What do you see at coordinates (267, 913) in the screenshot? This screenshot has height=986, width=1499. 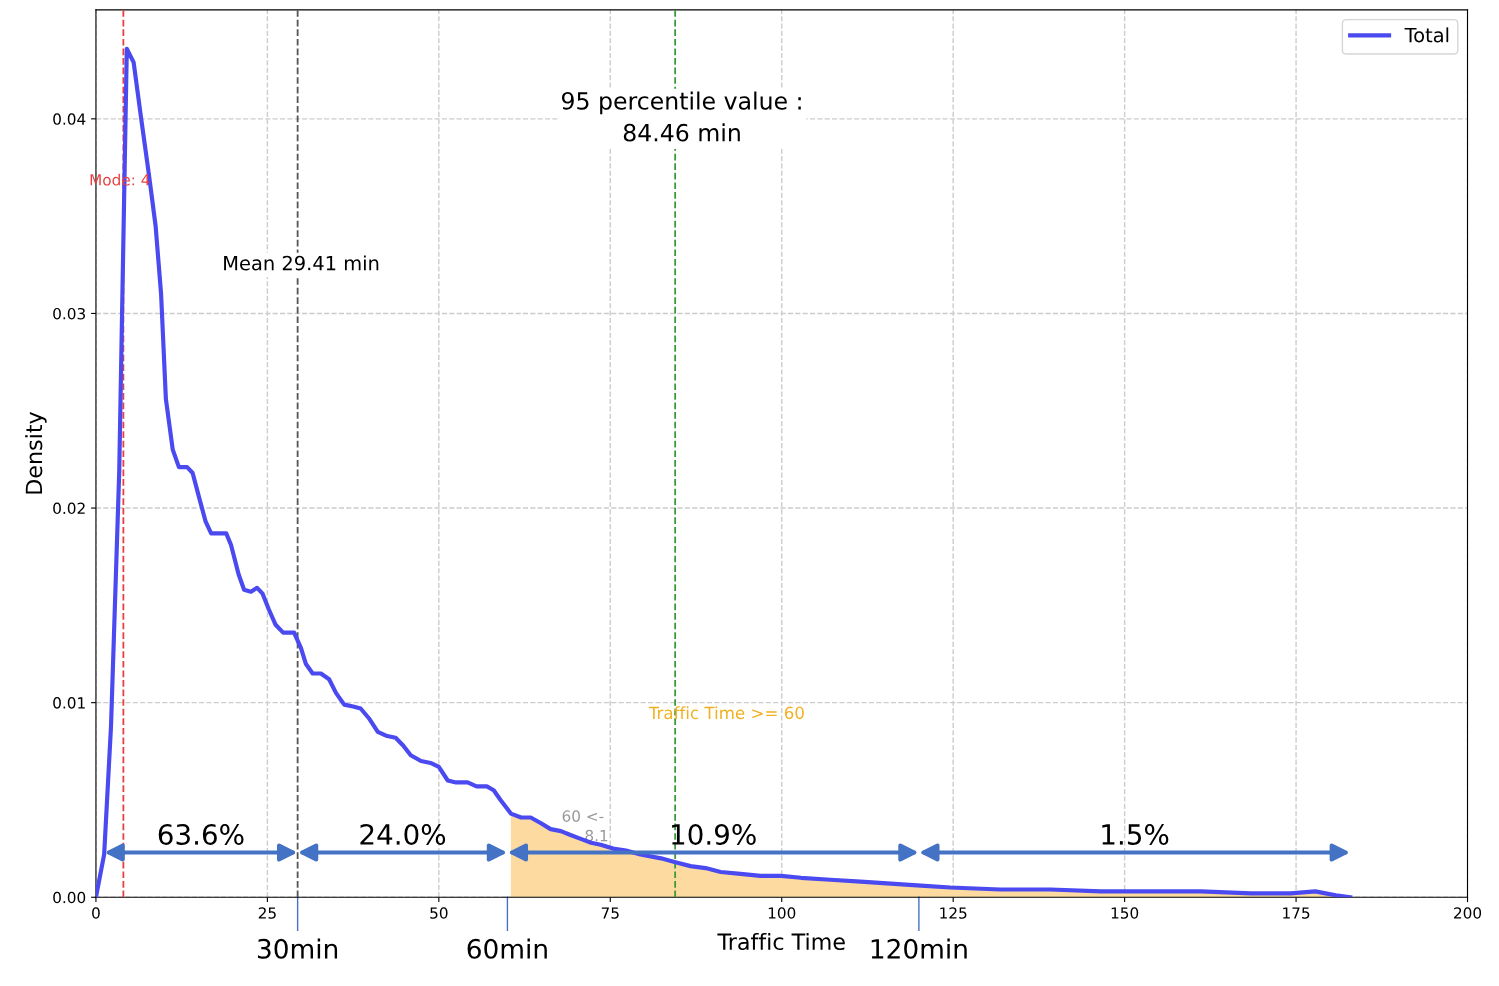 I see `x-tick-label: 25` at bounding box center [267, 913].